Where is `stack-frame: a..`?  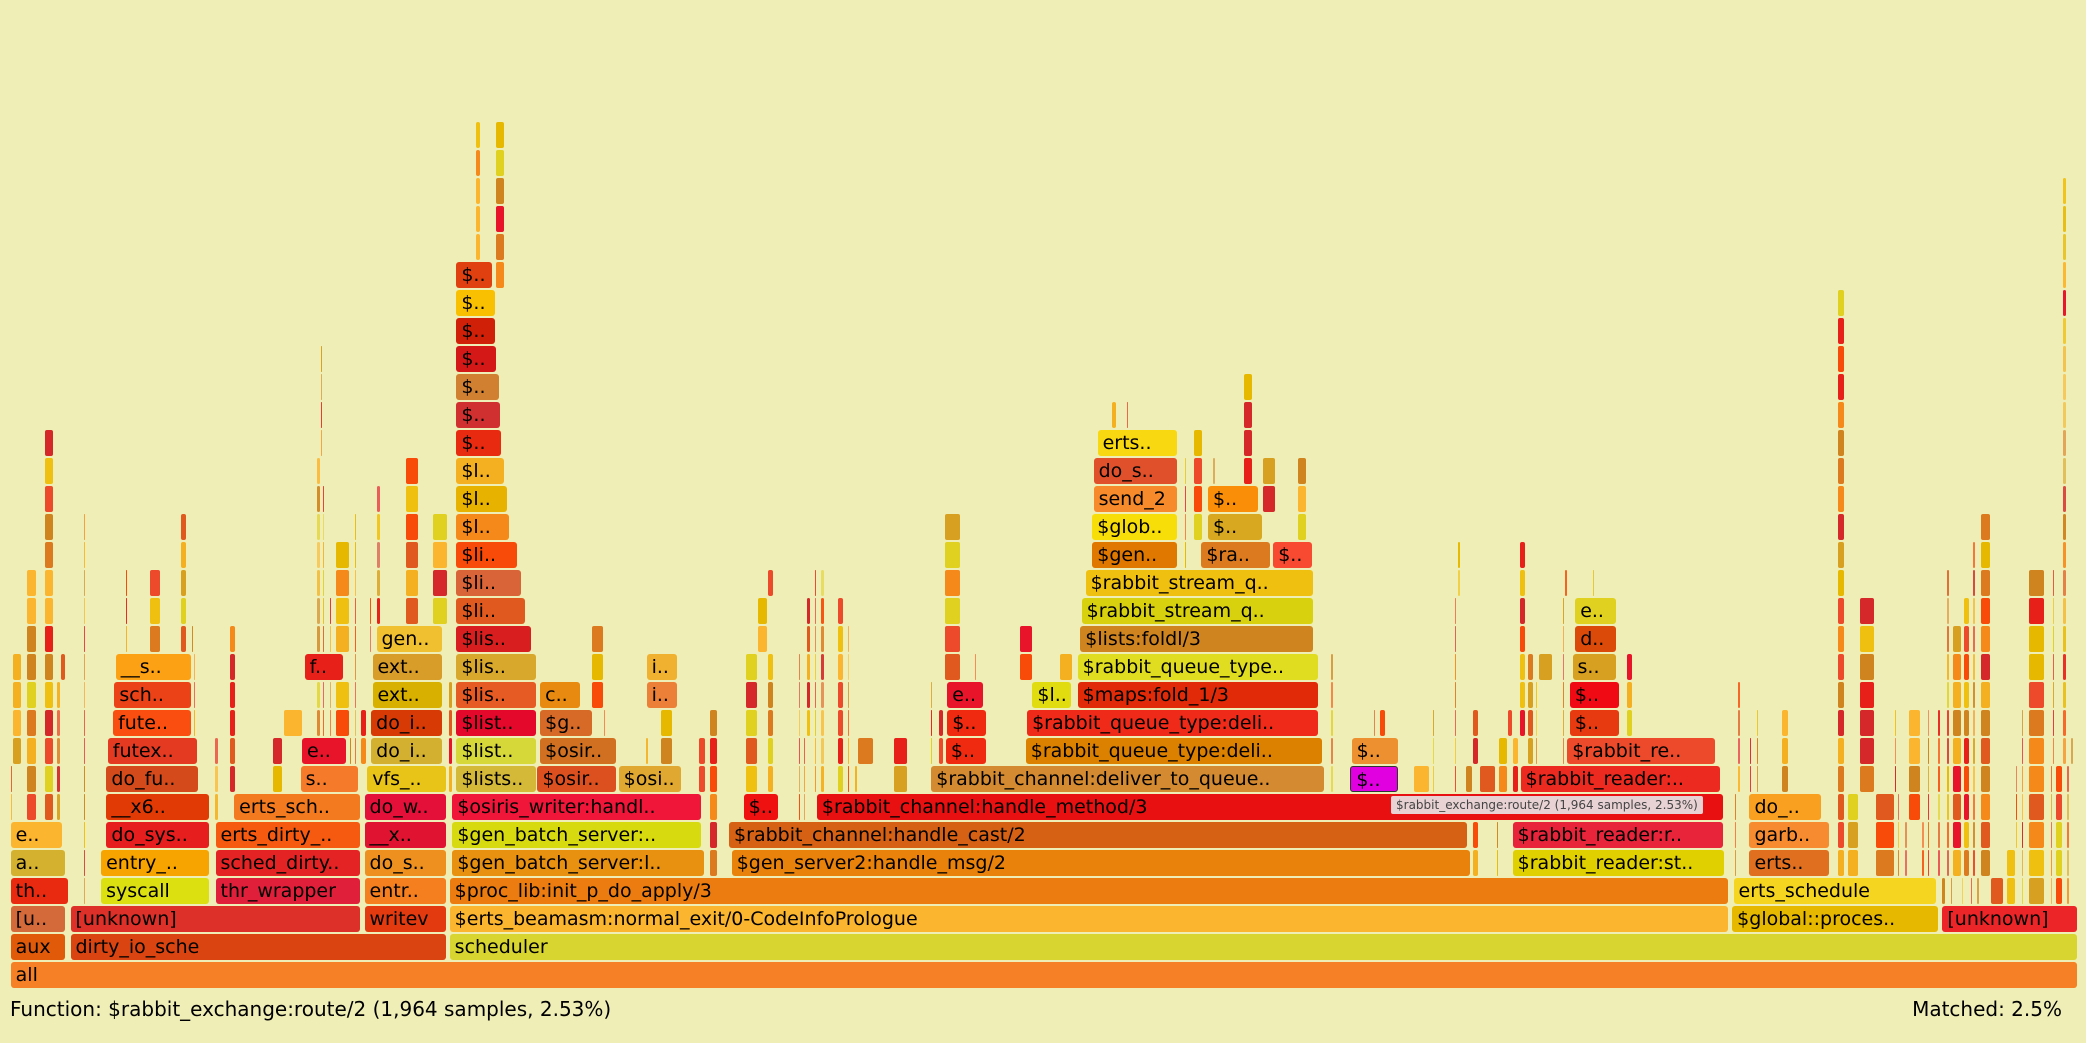 stack-frame: a.. is located at coordinates (38, 863).